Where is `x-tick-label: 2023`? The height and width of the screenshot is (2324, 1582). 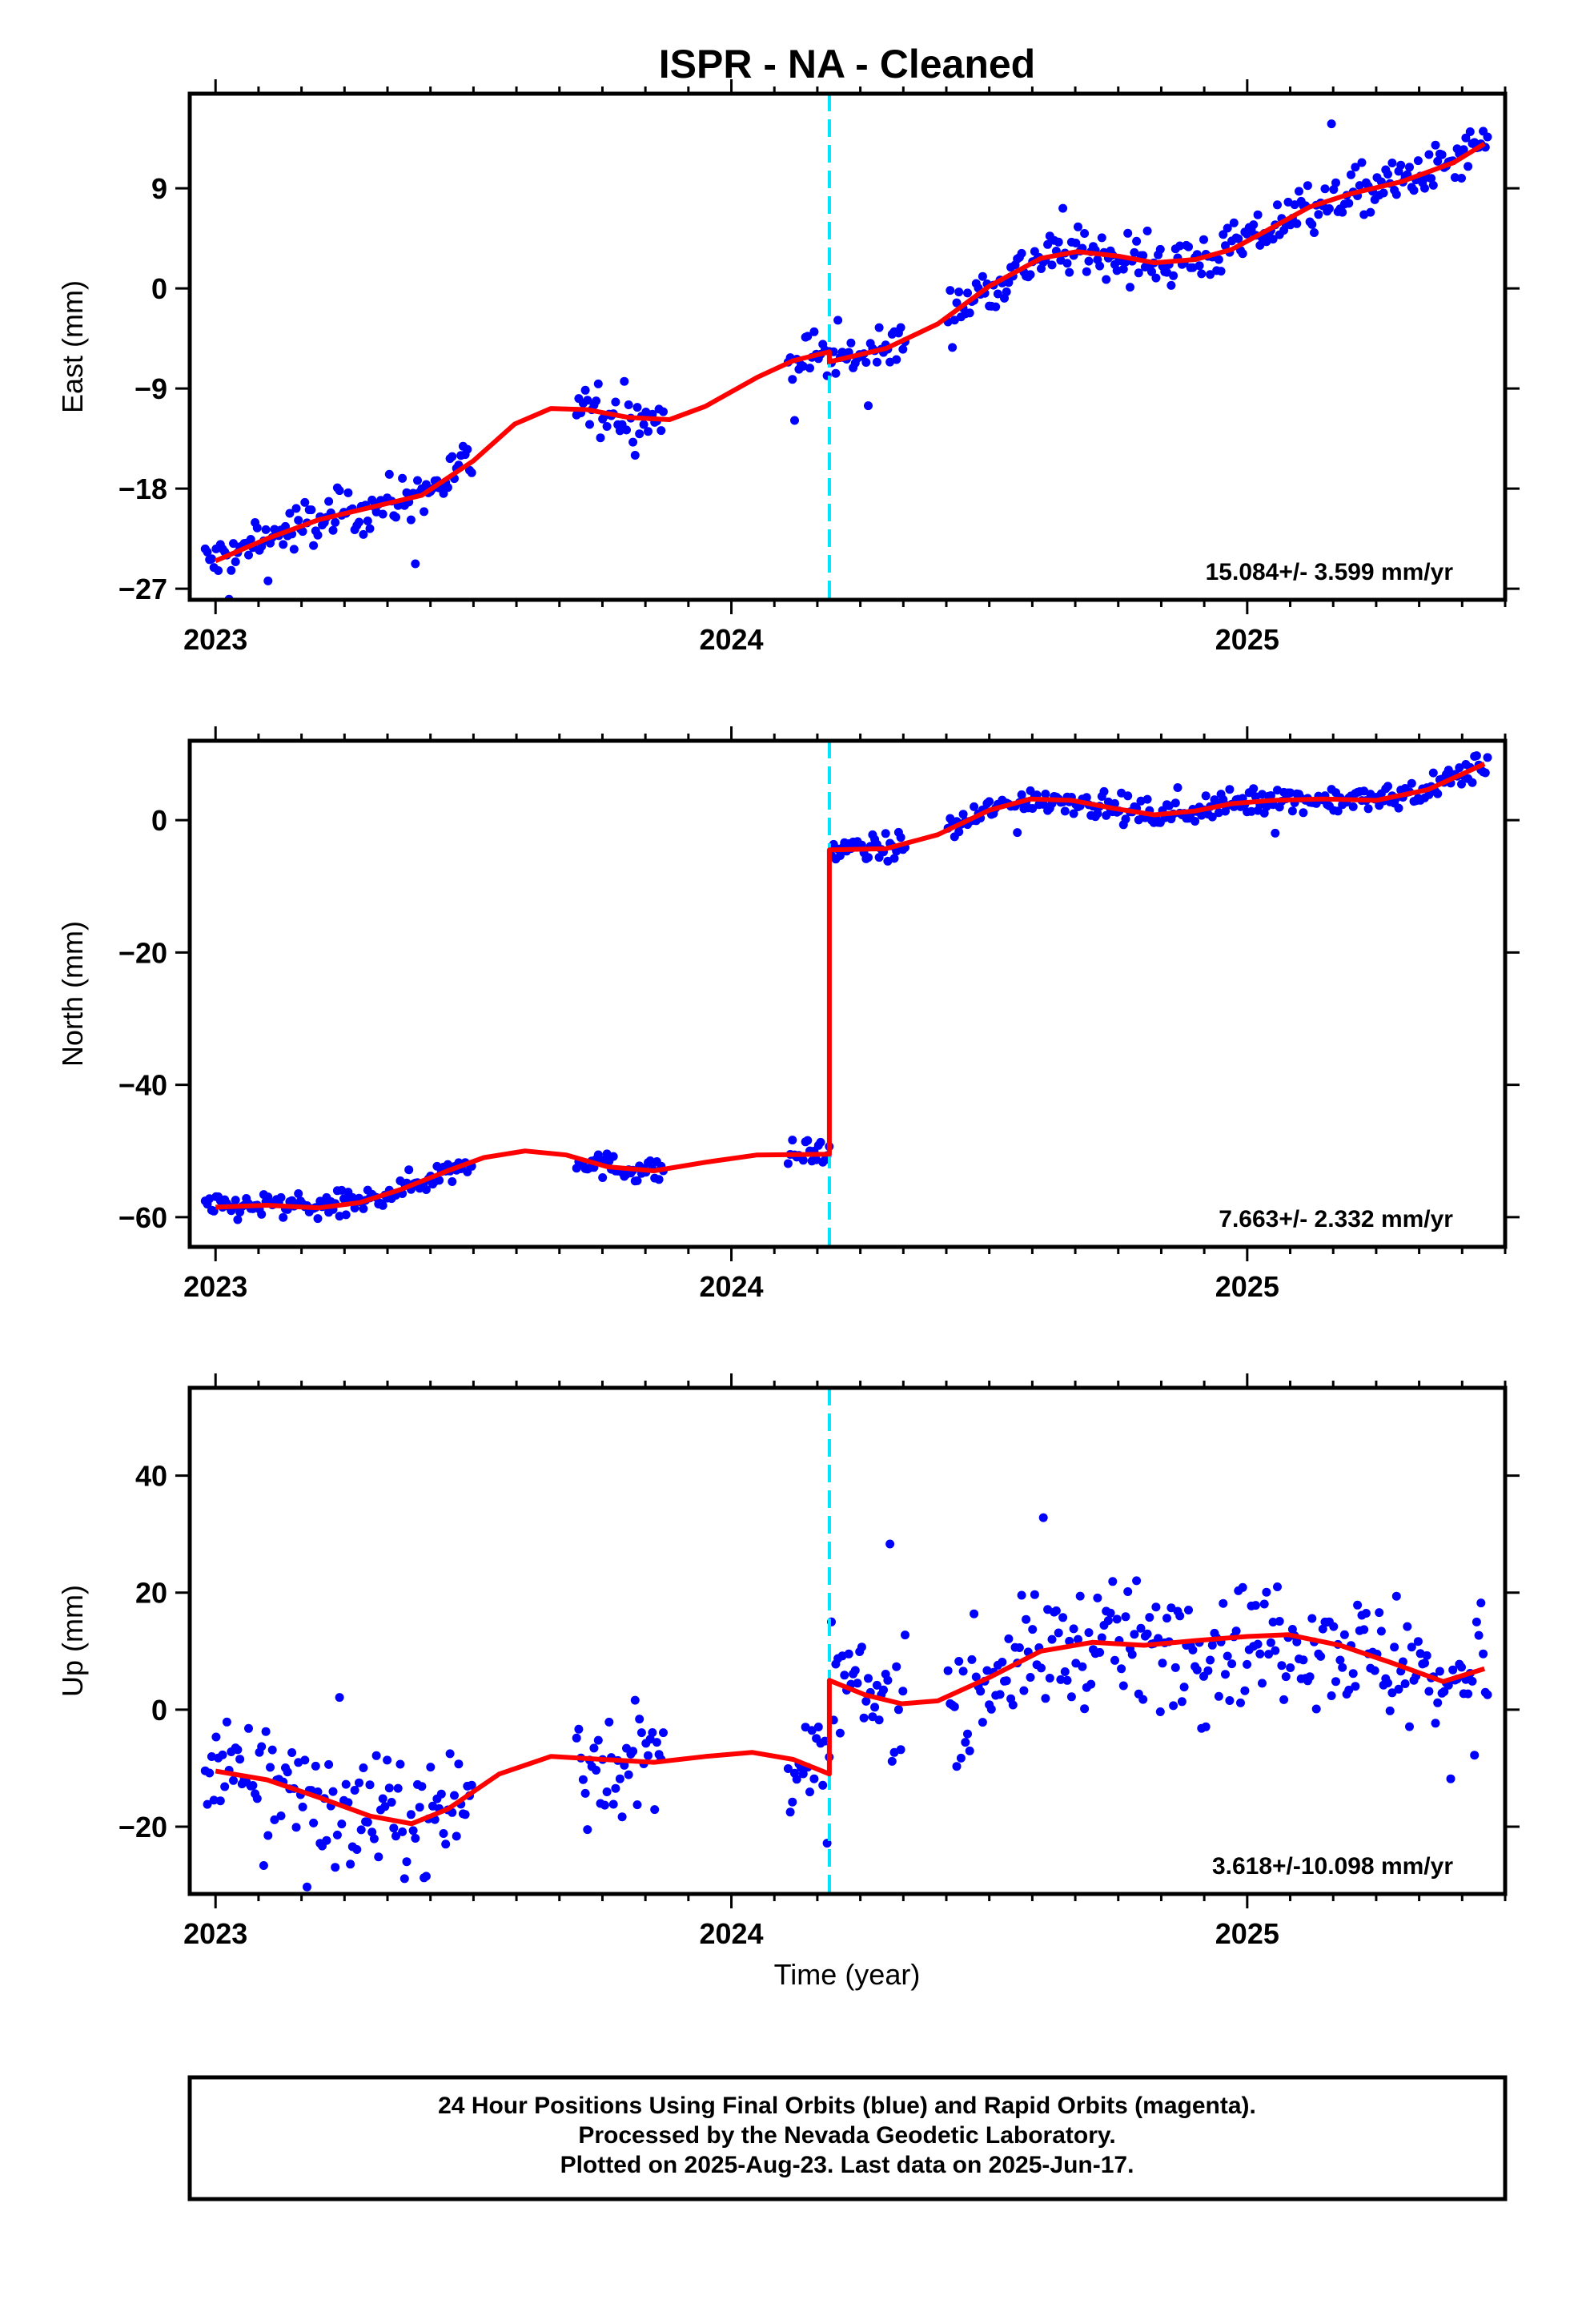 x-tick-label: 2023 is located at coordinates (215, 639).